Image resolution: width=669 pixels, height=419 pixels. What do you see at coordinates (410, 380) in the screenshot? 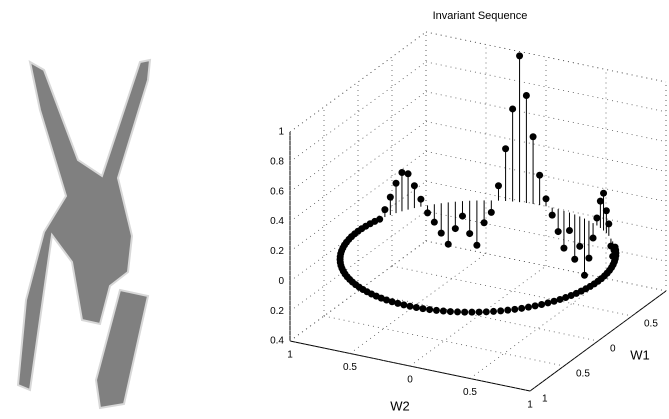
I see `x-tick-label: 0` at bounding box center [410, 380].